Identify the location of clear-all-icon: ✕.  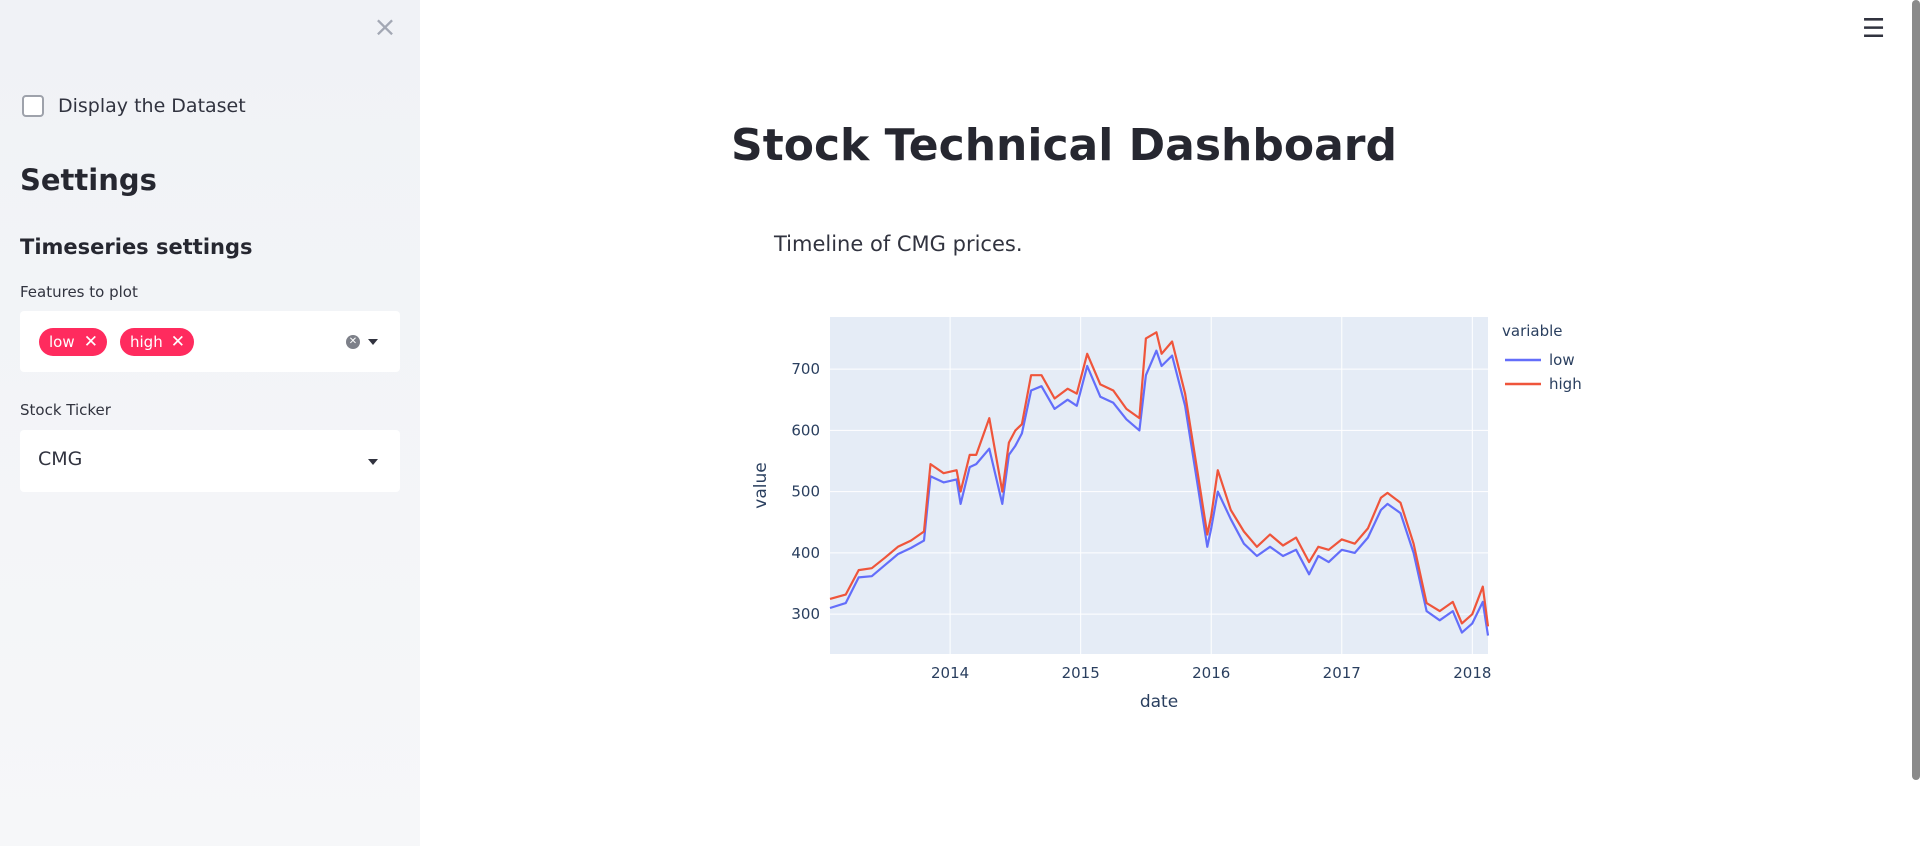
(353, 342).